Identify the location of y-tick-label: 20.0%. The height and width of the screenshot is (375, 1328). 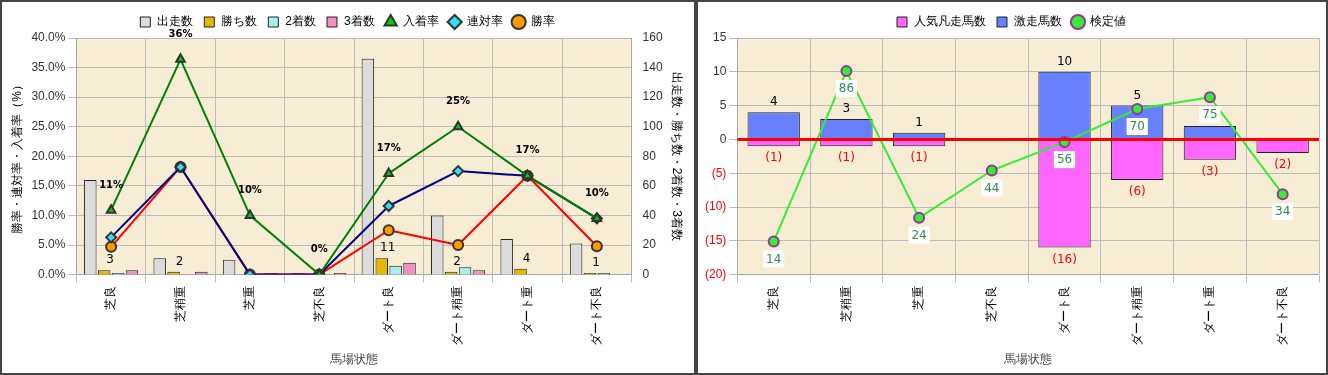
(48, 155).